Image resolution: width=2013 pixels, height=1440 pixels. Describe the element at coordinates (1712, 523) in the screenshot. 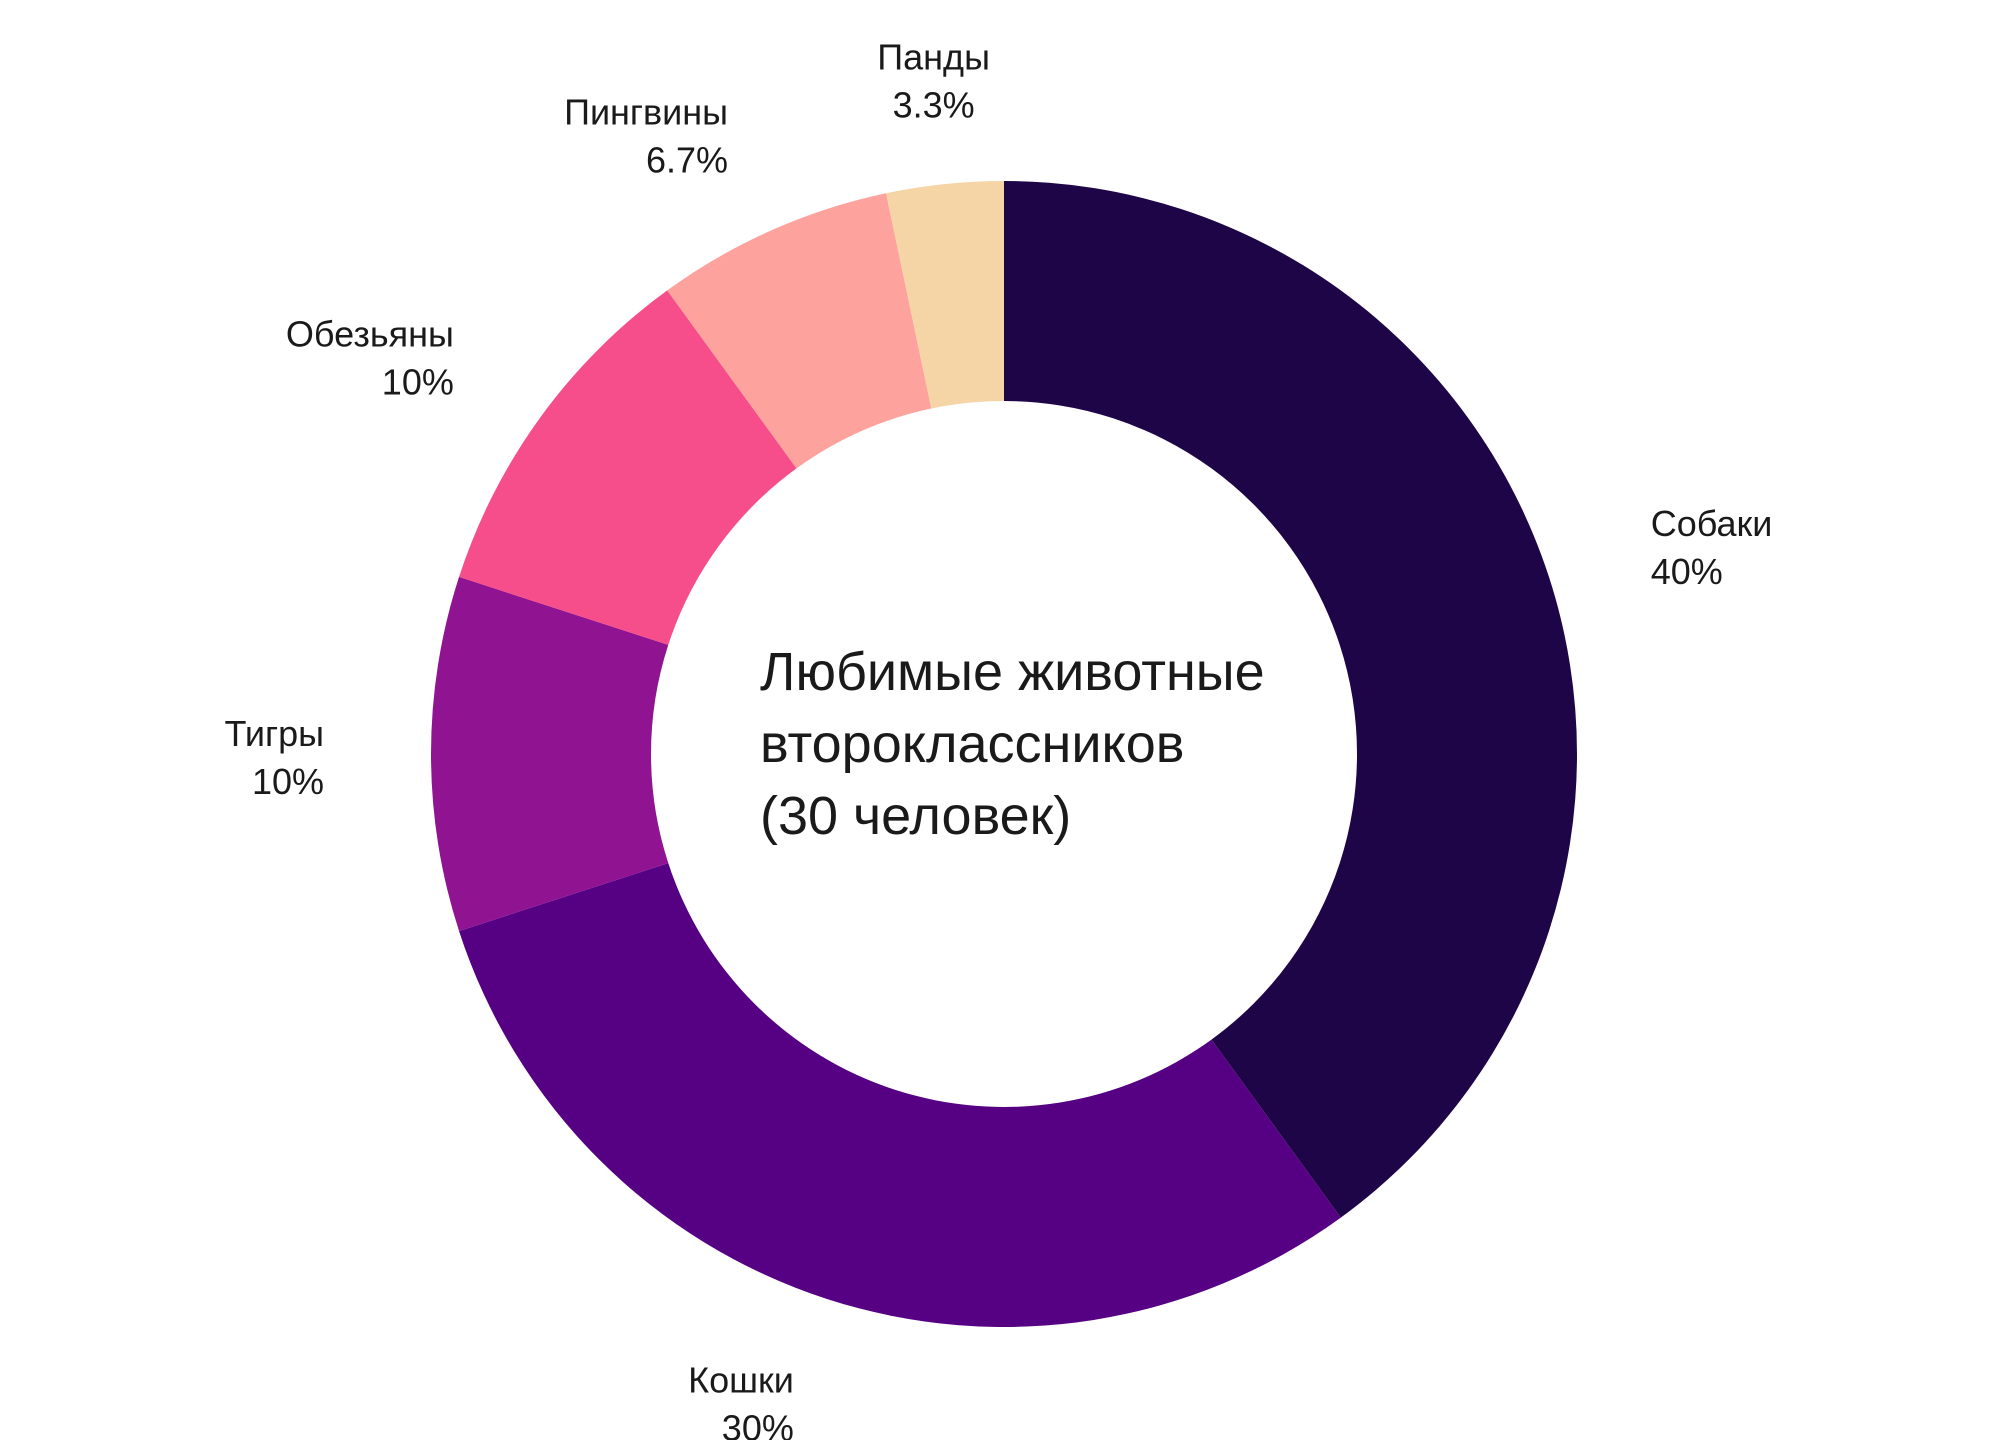

I see `slice-label-name: Собаки` at that location.